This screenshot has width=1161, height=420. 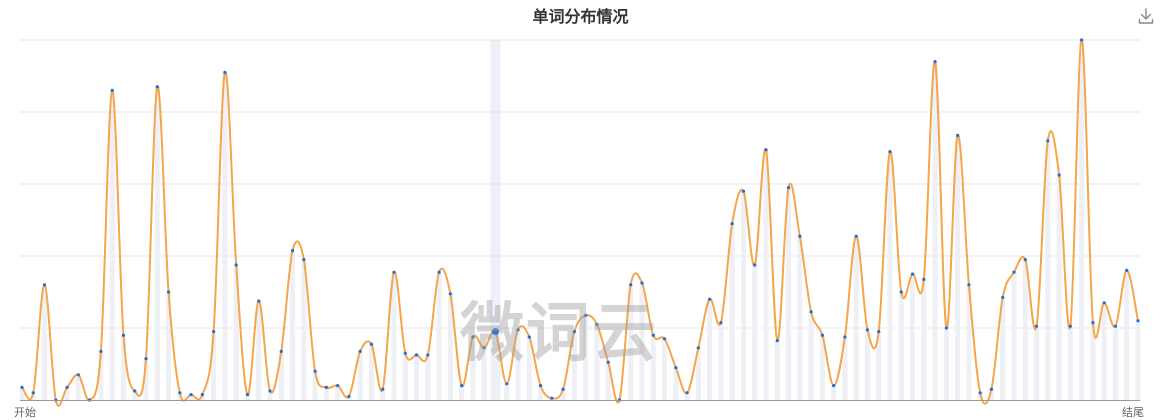 What do you see at coordinates (1146, 16) in the screenshot?
I see `download-icon` at bounding box center [1146, 16].